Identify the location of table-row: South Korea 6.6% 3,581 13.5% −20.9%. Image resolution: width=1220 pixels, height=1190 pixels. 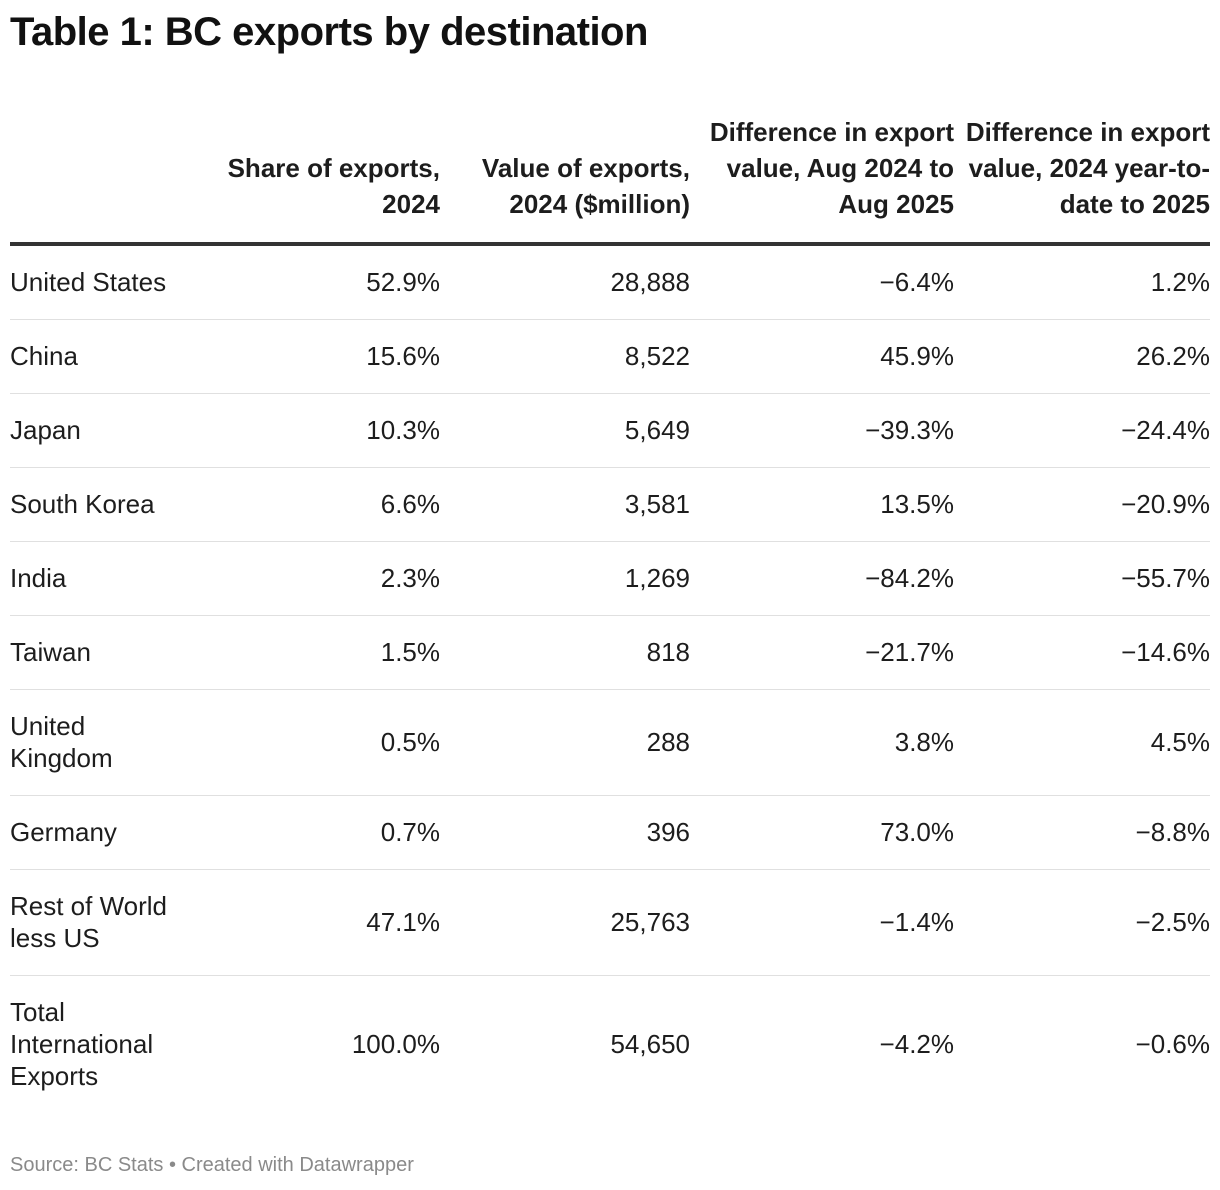
(610, 504).